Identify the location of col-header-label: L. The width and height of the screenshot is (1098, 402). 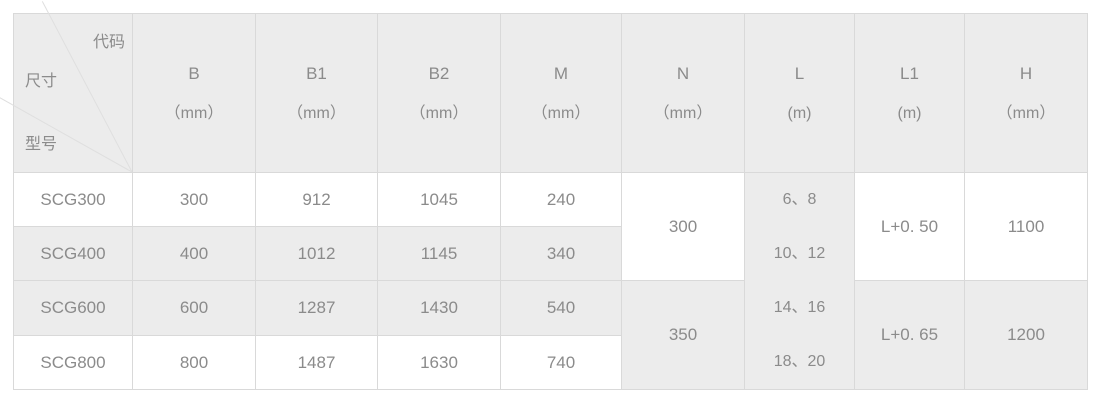
(799, 73).